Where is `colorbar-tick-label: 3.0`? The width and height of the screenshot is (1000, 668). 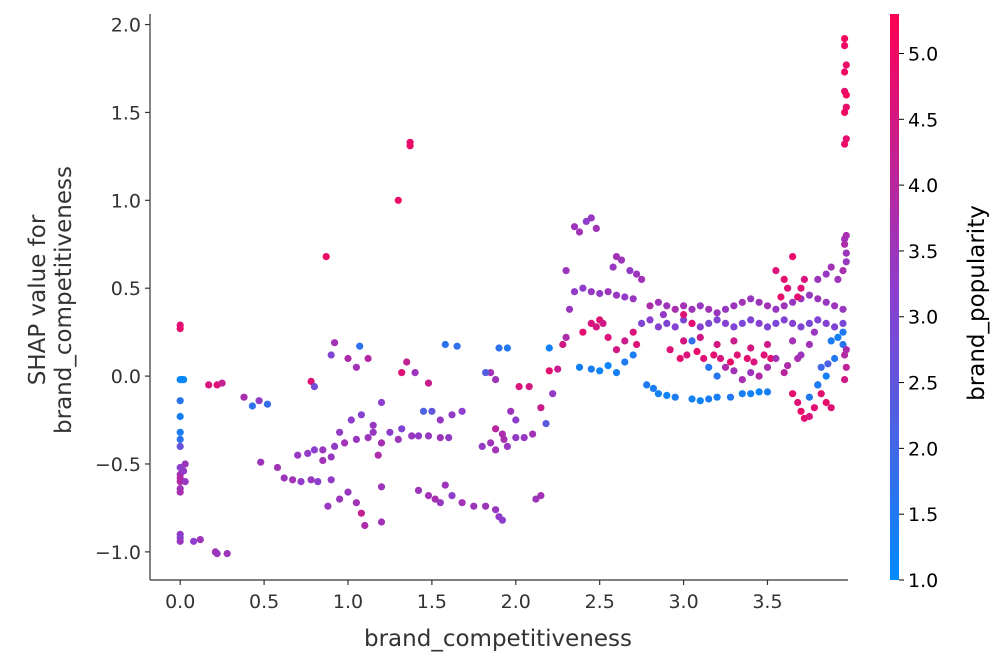 colorbar-tick-label: 3.0 is located at coordinates (923, 318).